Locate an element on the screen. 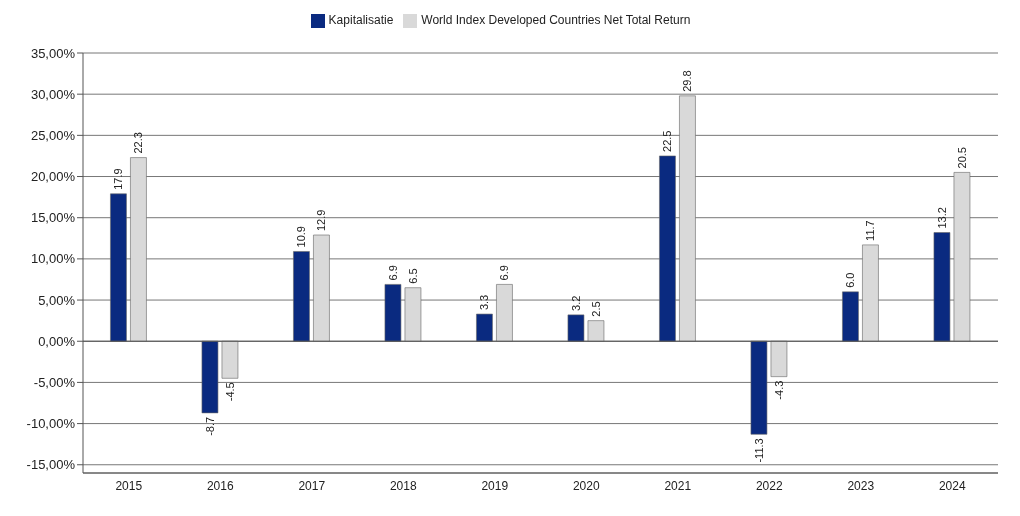 The height and width of the screenshot is (516, 1020). x-tick-label: 2022 is located at coordinates (769, 485).